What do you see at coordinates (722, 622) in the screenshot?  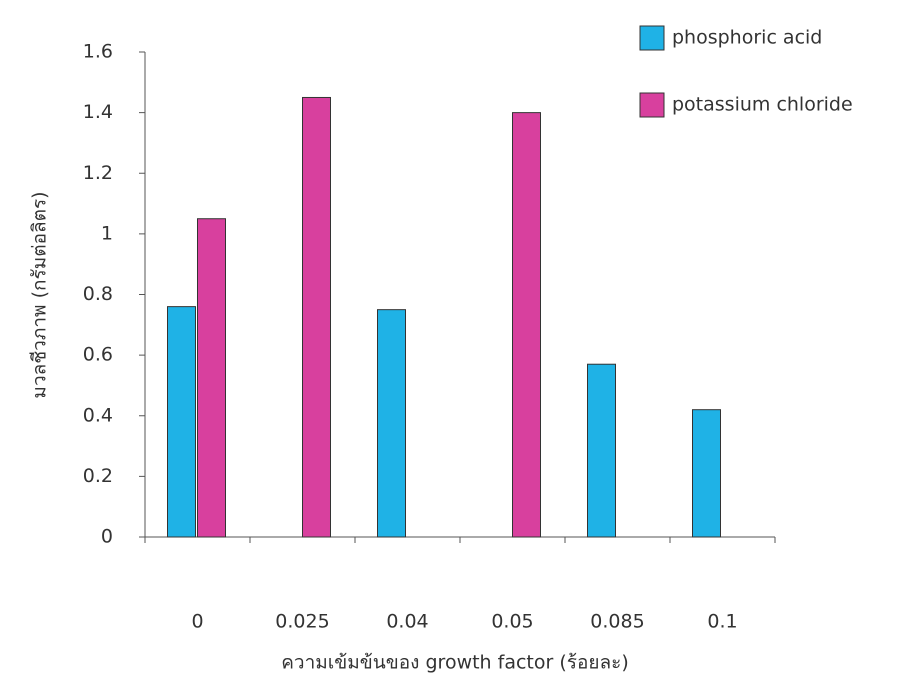 I see `x-tick-label: 0.1` at bounding box center [722, 622].